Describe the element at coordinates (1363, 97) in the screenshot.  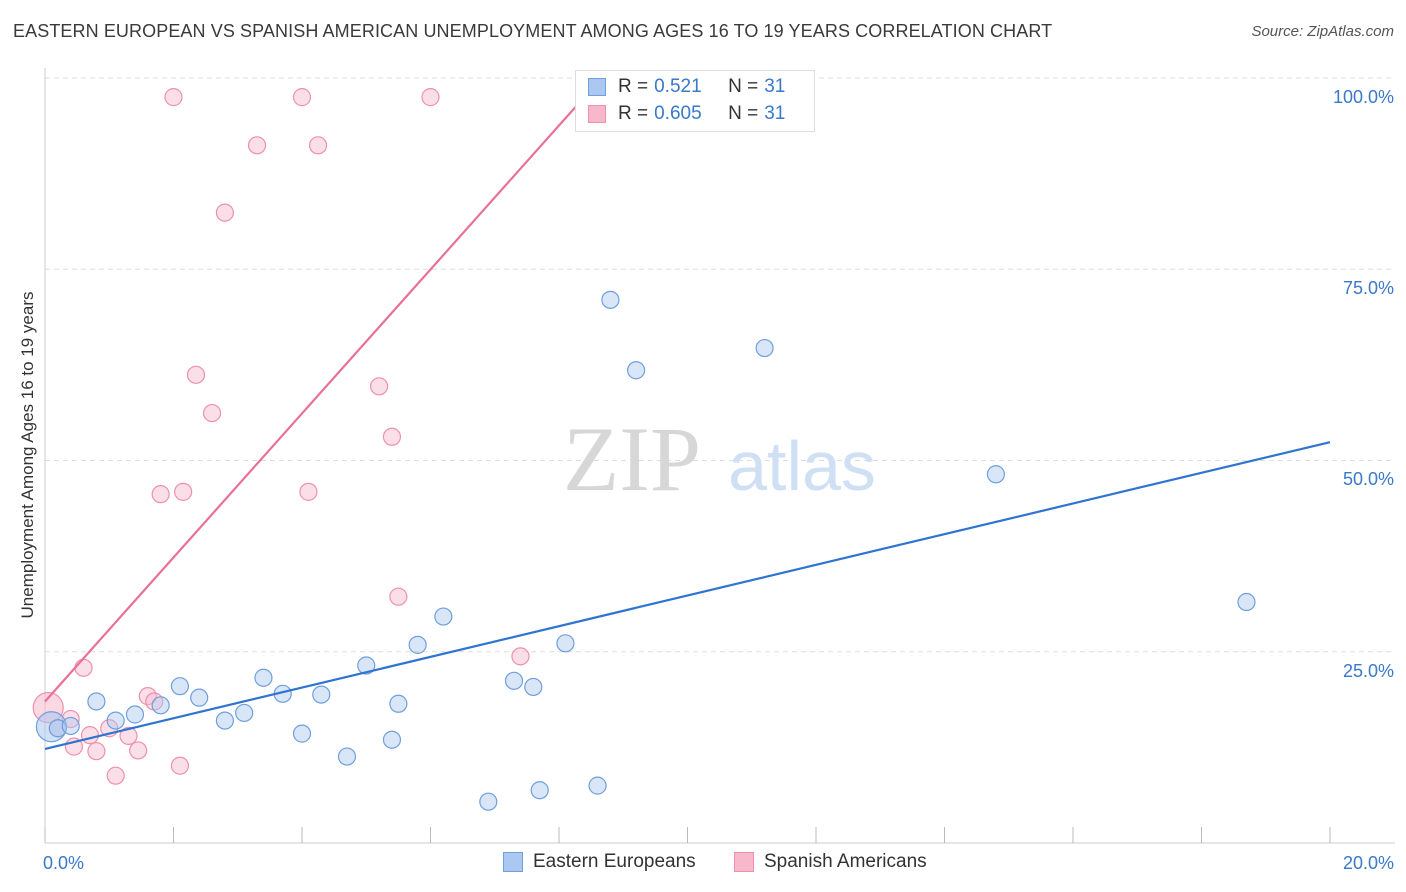
I see `y-tick-label: 100.0%` at that location.